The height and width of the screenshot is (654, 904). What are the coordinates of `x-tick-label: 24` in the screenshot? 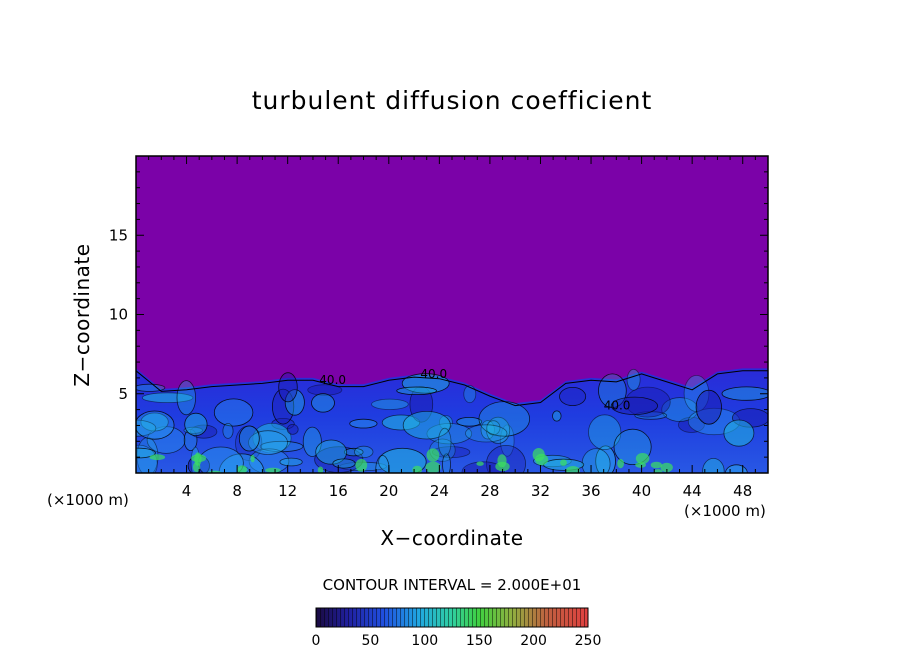 It's located at (439, 491).